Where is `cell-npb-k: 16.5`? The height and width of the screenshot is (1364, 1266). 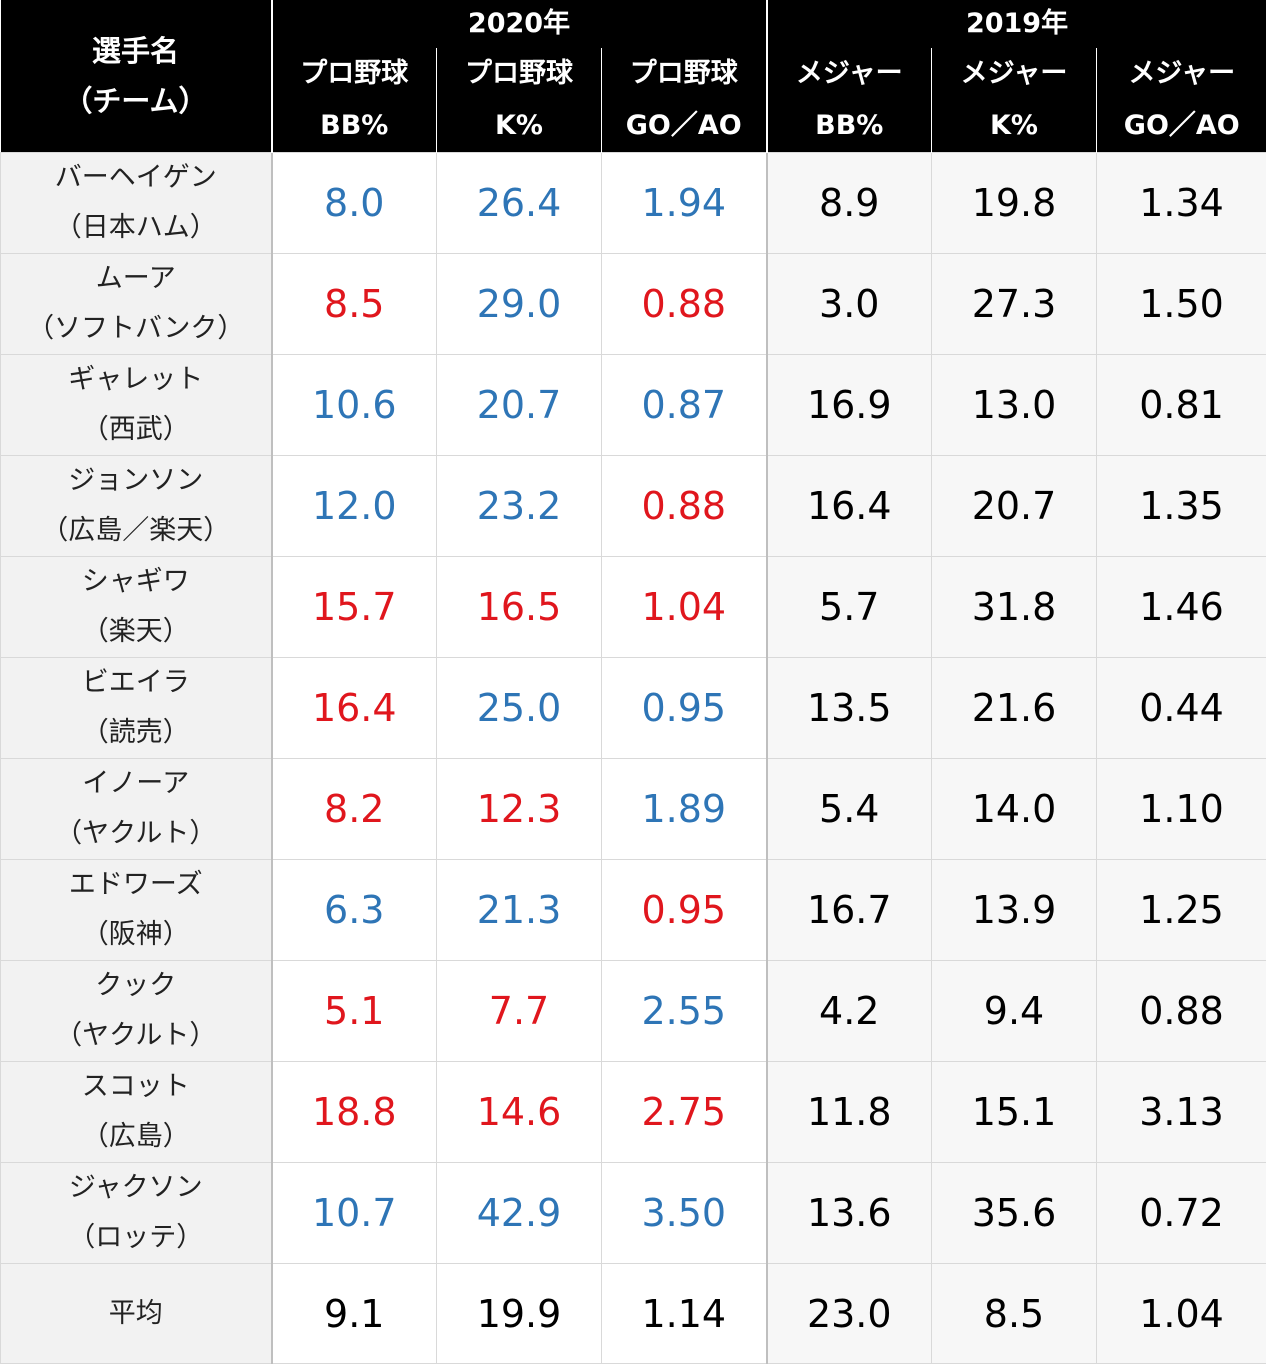 cell-npb-k: 16.5 is located at coordinates (519, 607).